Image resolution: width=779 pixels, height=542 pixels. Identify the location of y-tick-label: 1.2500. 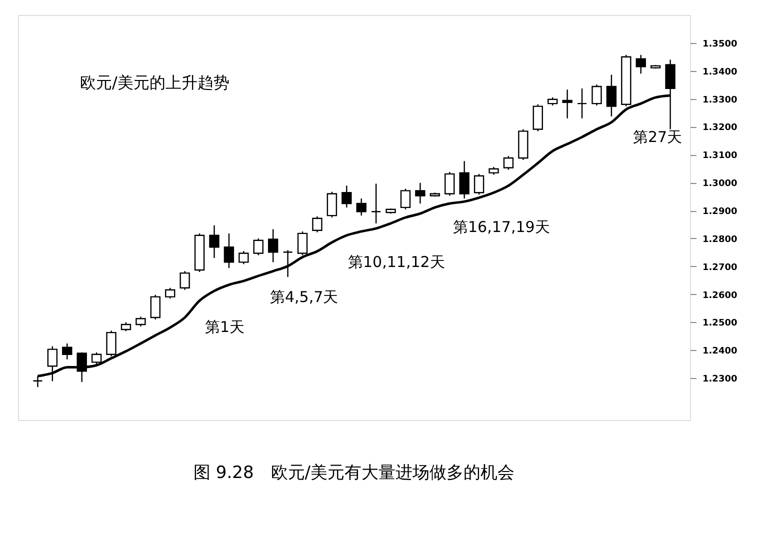
(720, 323).